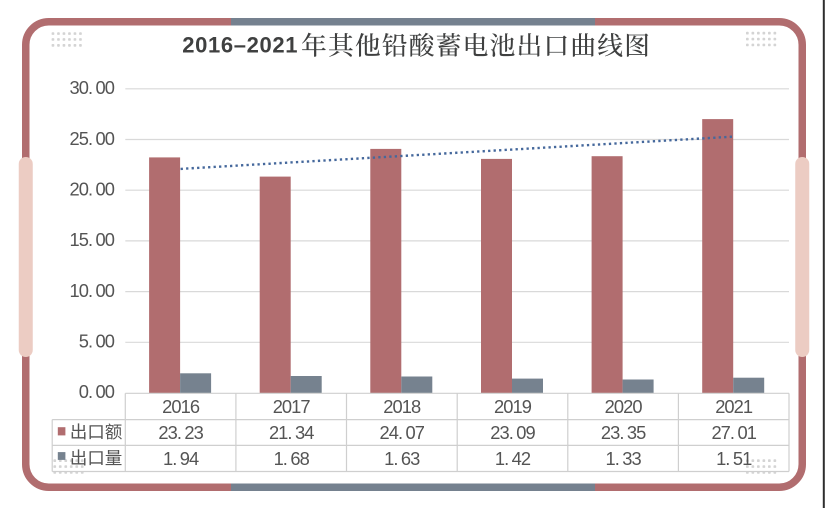 The image size is (828, 508). Describe the element at coordinates (180, 432) in the screenshot. I see `svg-text: 23. 23` at that location.